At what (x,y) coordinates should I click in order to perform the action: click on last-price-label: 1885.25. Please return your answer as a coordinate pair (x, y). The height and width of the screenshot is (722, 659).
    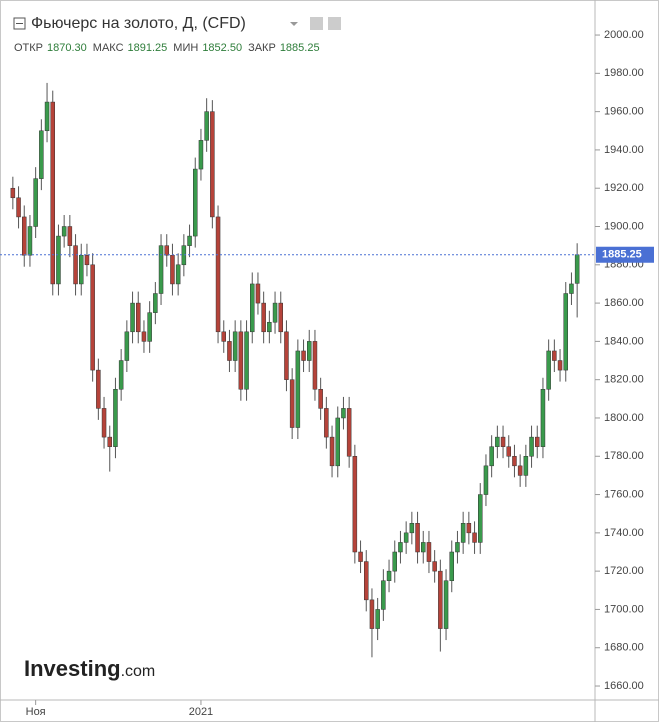
    Looking at the image, I should click on (622, 255).